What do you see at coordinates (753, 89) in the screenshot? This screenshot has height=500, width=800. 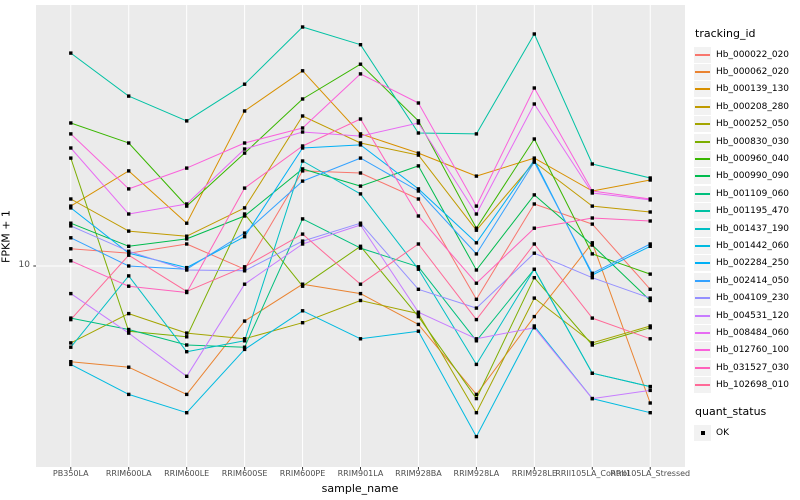 I see `legend-item-label: Hb_000139_130` at bounding box center [753, 89].